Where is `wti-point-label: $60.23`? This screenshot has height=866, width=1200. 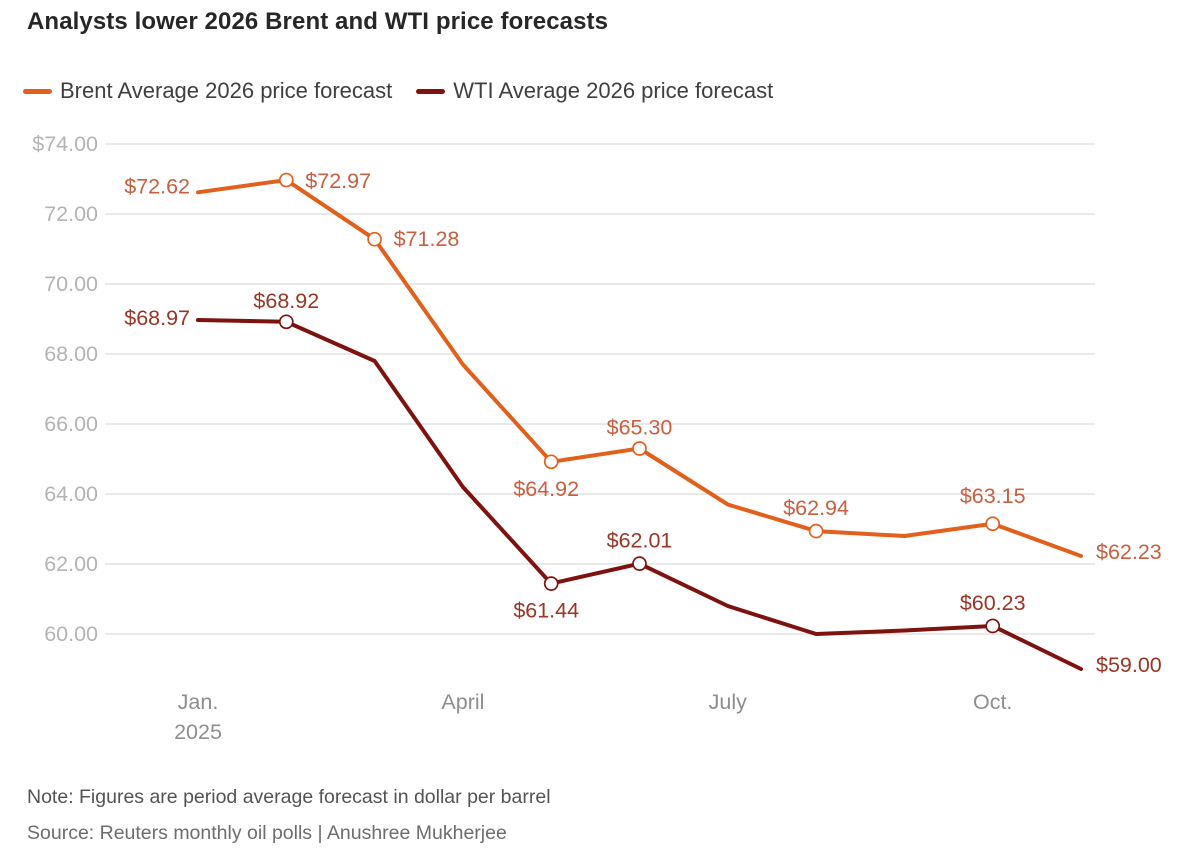
wti-point-label: $60.23 is located at coordinates (993, 603).